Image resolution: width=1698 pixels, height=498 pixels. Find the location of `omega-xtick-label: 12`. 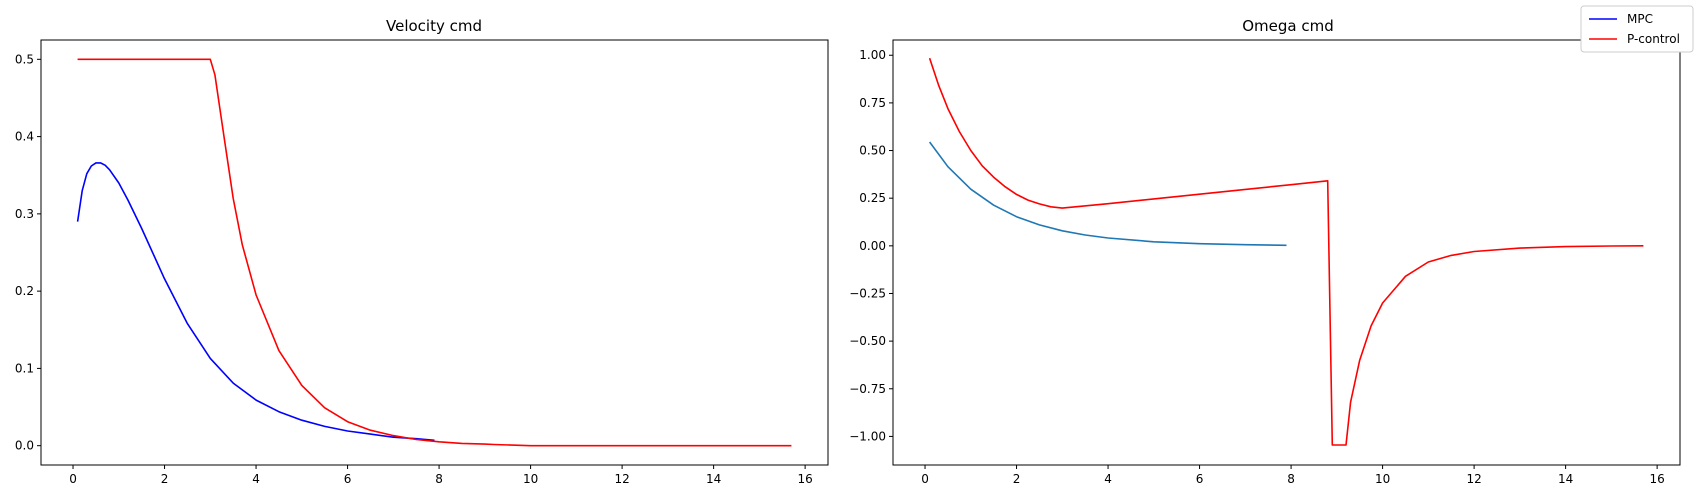

omega-xtick-label: 12 is located at coordinates (1473, 479).